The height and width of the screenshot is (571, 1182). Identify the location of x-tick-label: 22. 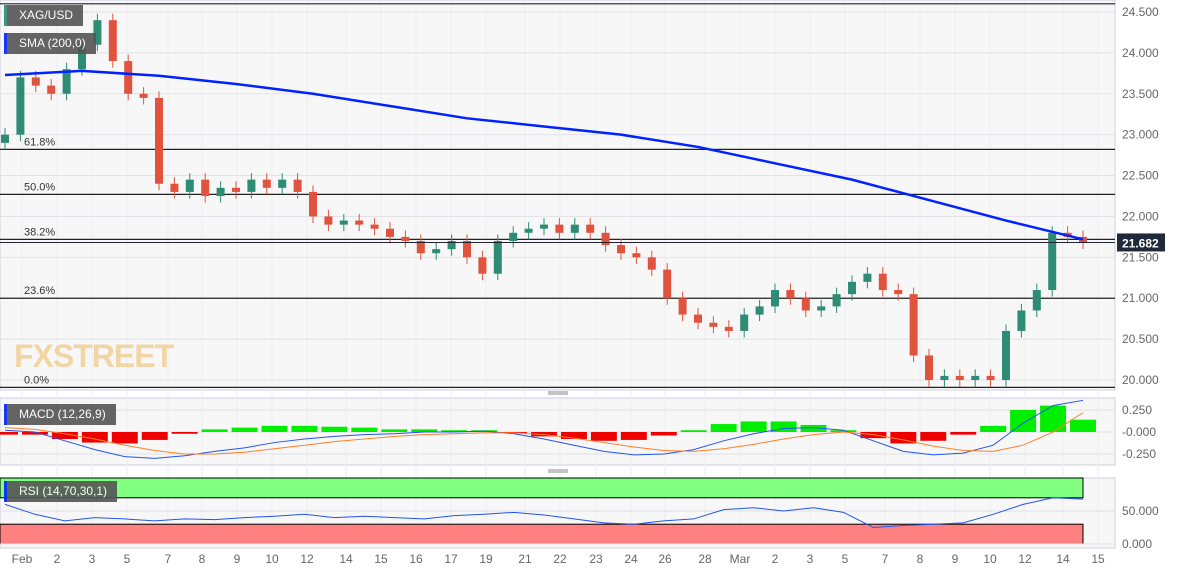
(560, 559).